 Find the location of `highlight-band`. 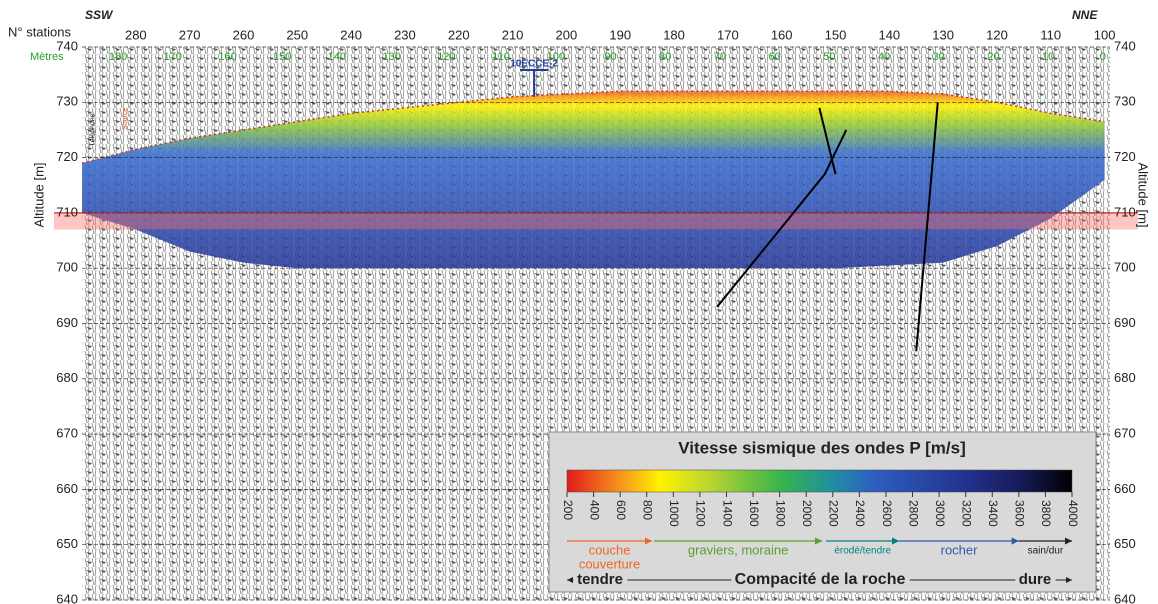

highlight-band is located at coordinates (596, 221).